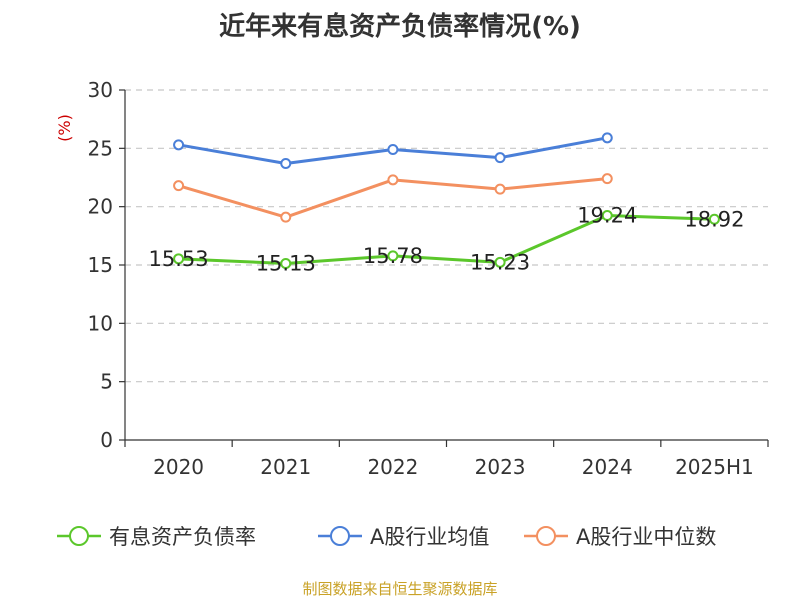 This screenshot has height=600, width=800. What do you see at coordinates (500, 467) in the screenshot?
I see `x-tick-label: 2023` at bounding box center [500, 467].